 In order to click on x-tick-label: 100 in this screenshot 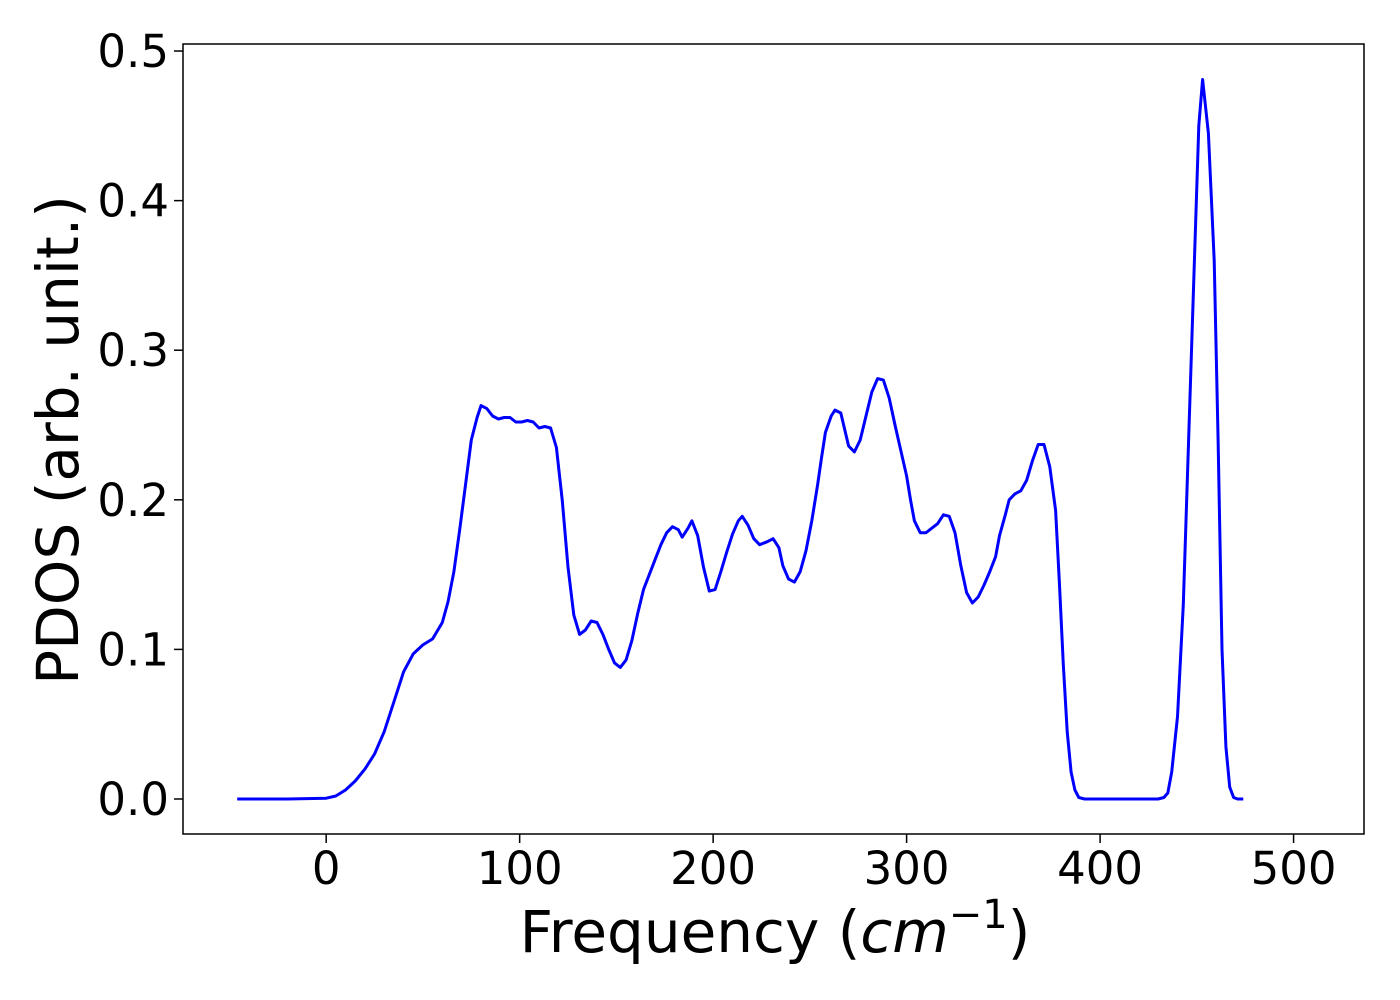, I will do `click(520, 868)`.